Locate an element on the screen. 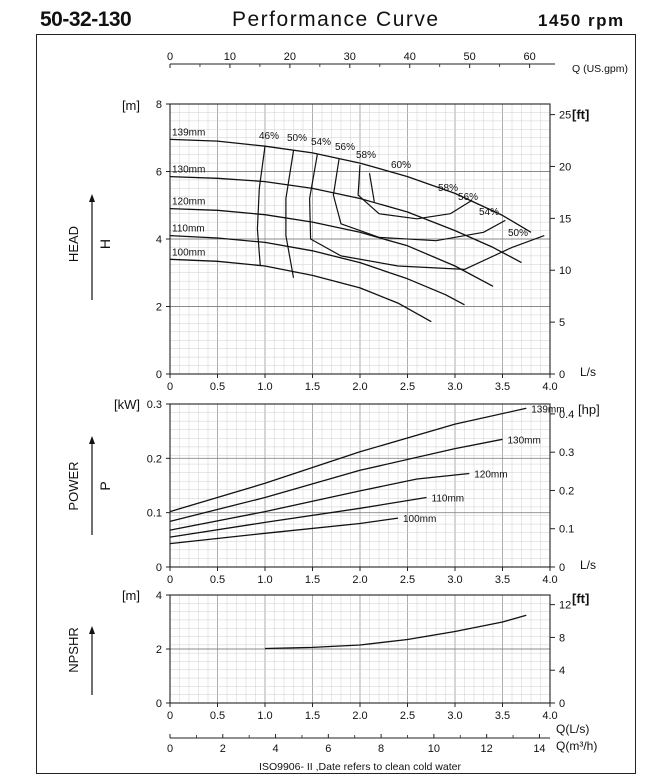 This screenshot has height=783, width=649. npshr-right-tick-label: 12 is located at coordinates (565, 606).